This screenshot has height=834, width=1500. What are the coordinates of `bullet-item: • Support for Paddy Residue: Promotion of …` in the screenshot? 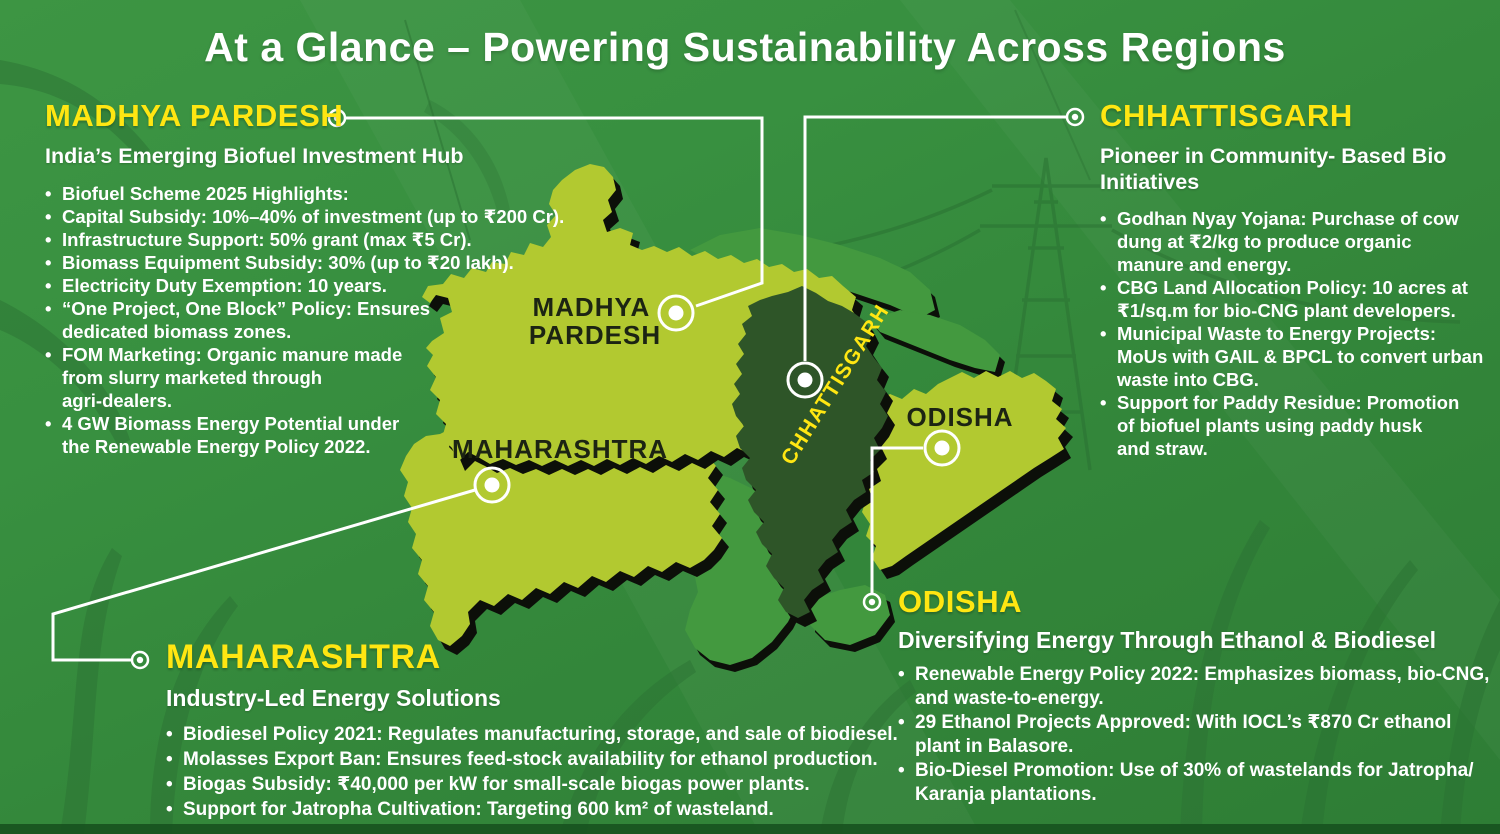 It's located at (1295, 425).